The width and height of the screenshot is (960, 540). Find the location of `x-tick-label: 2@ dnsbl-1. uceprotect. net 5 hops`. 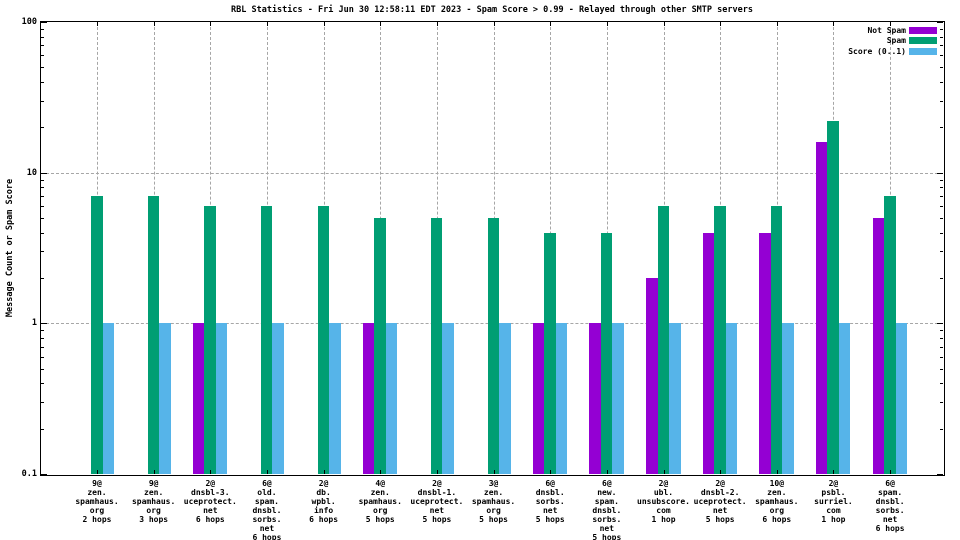

x-tick-label: 2@ dnsbl-1. uceprotect. net 5 hops is located at coordinates (437, 501).